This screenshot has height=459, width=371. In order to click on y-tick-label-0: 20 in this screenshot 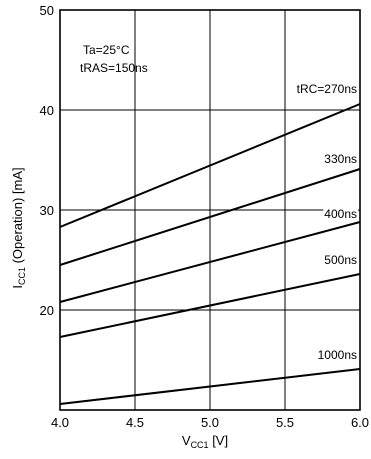, I will do `click(47, 310)`.